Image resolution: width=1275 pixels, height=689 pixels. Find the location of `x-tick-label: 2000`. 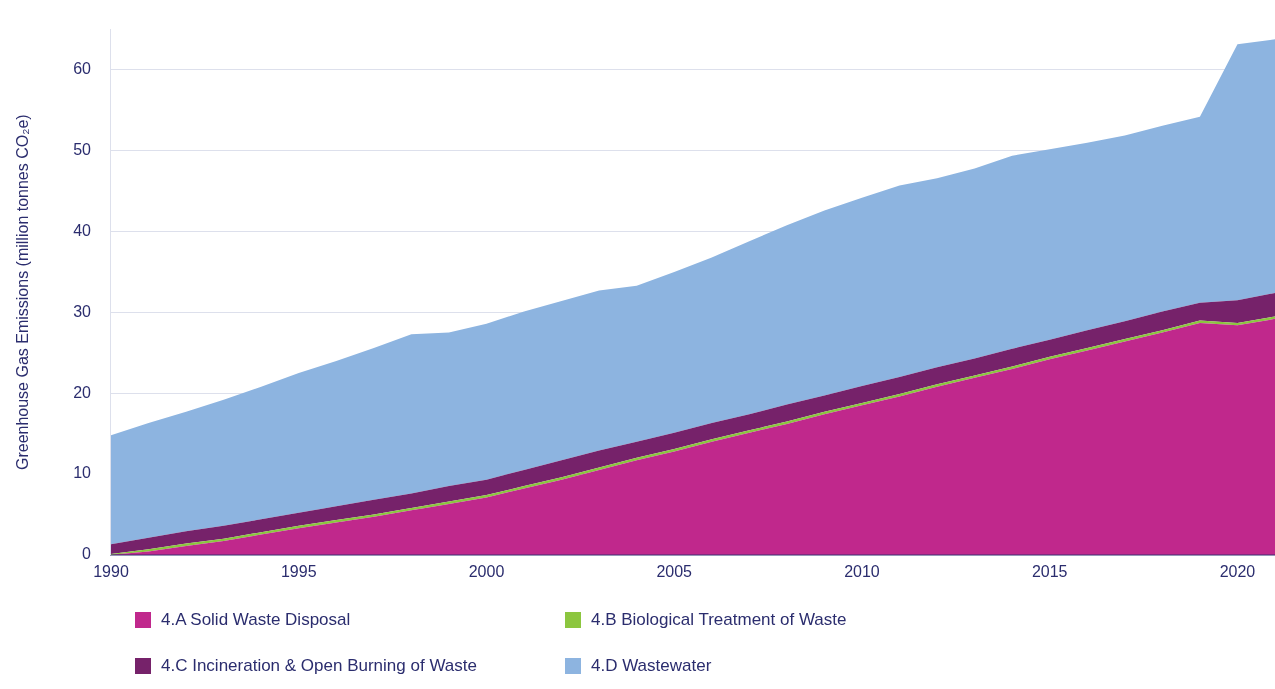

x-tick-label: 2000 is located at coordinates (486, 571).